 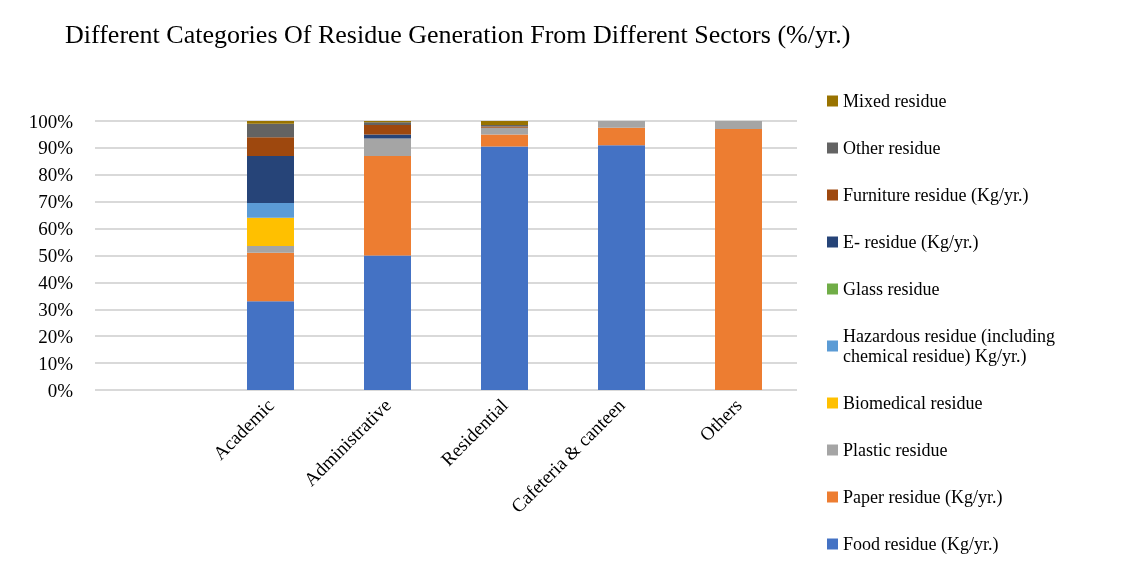 I want to click on legend-label: Paper residue (Kg/yr.), so click(x=923, y=497).